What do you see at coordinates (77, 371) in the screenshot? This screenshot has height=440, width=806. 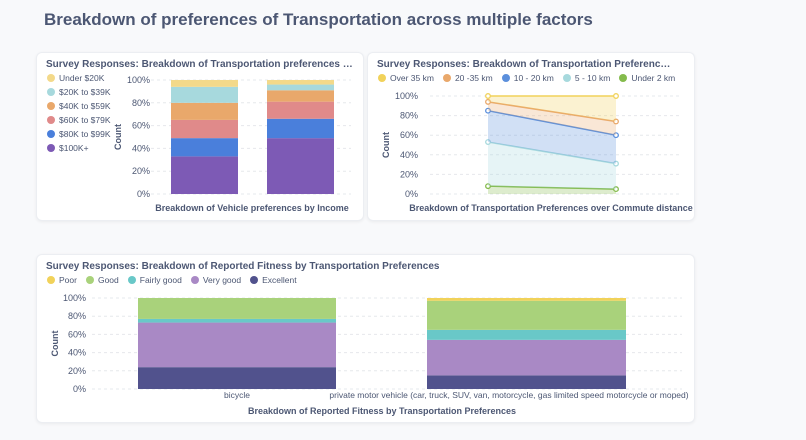 I see `fitness-y-tick-label: 20%` at bounding box center [77, 371].